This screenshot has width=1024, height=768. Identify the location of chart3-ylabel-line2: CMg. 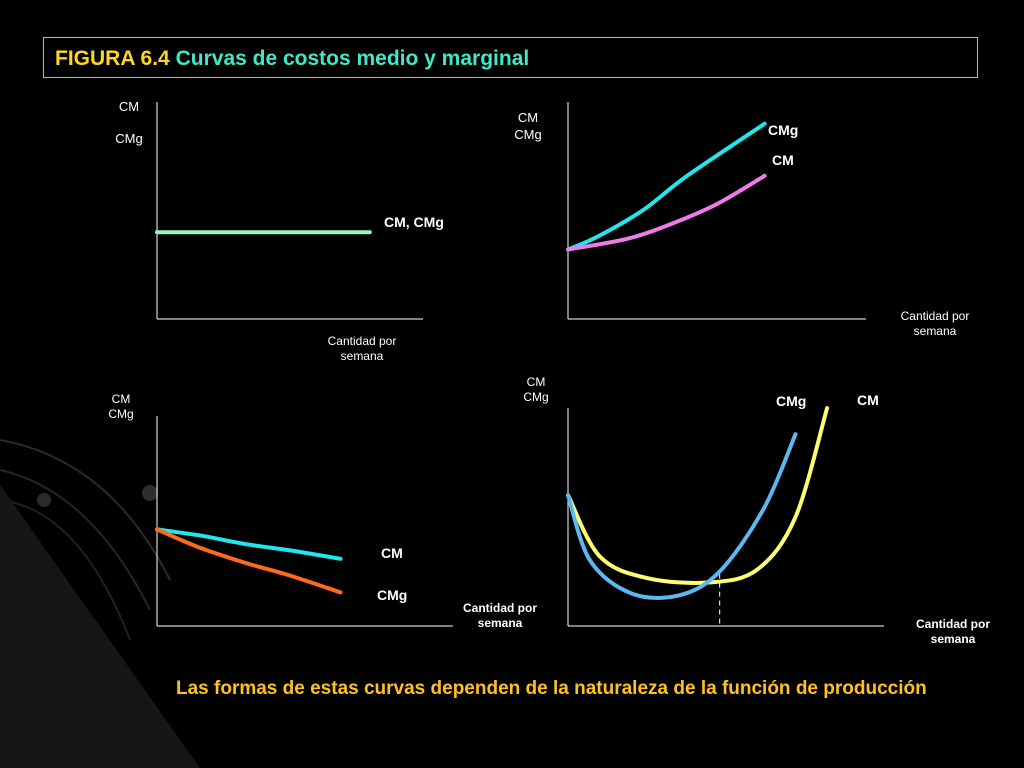
(121, 414).